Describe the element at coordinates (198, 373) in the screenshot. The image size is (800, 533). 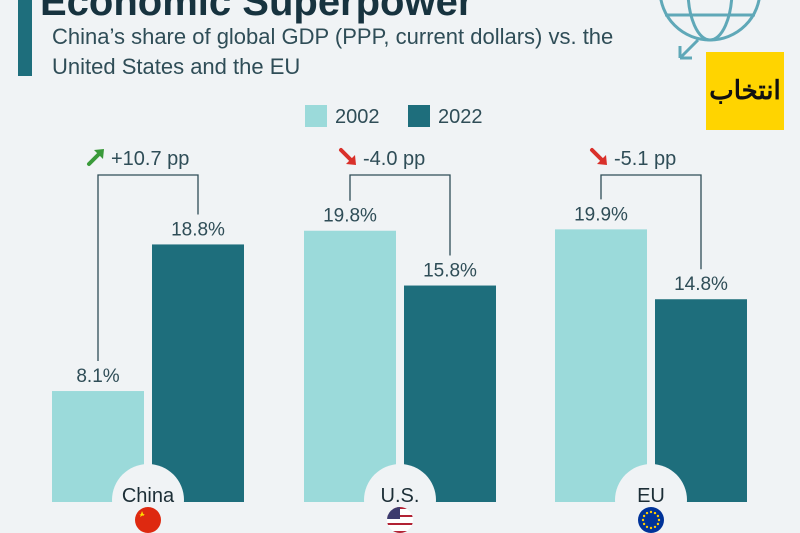
I see `bar-china-2022` at that location.